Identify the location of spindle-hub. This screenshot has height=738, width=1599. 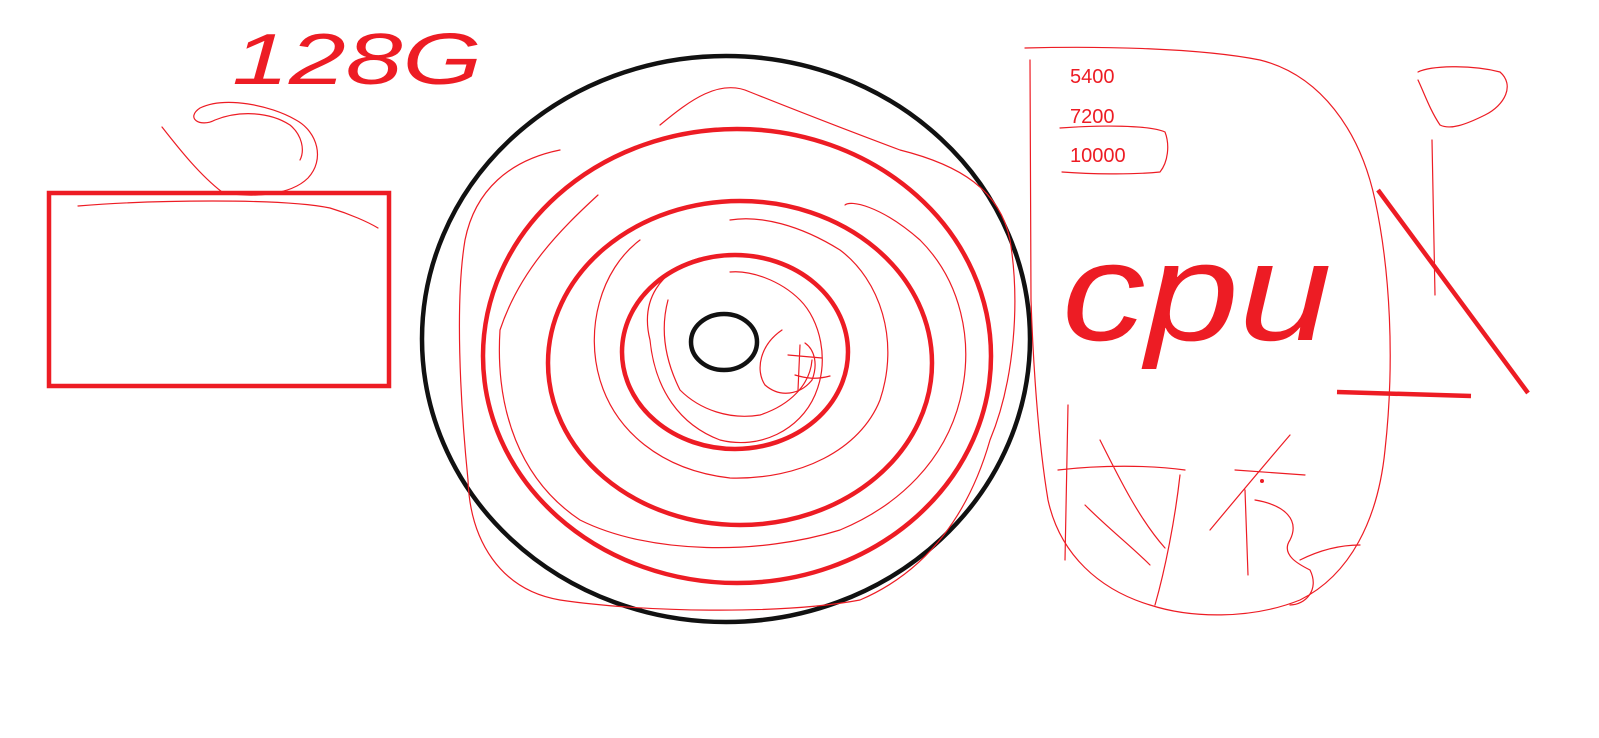
(724, 342).